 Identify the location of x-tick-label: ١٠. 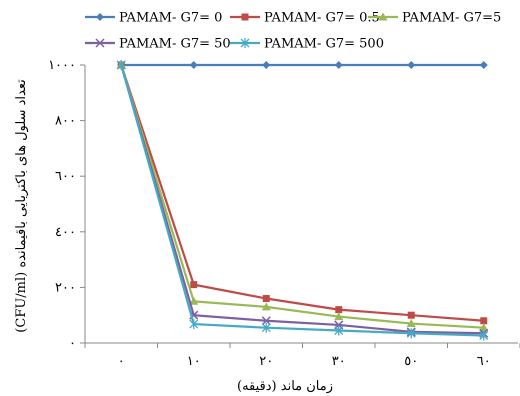
(194, 361).